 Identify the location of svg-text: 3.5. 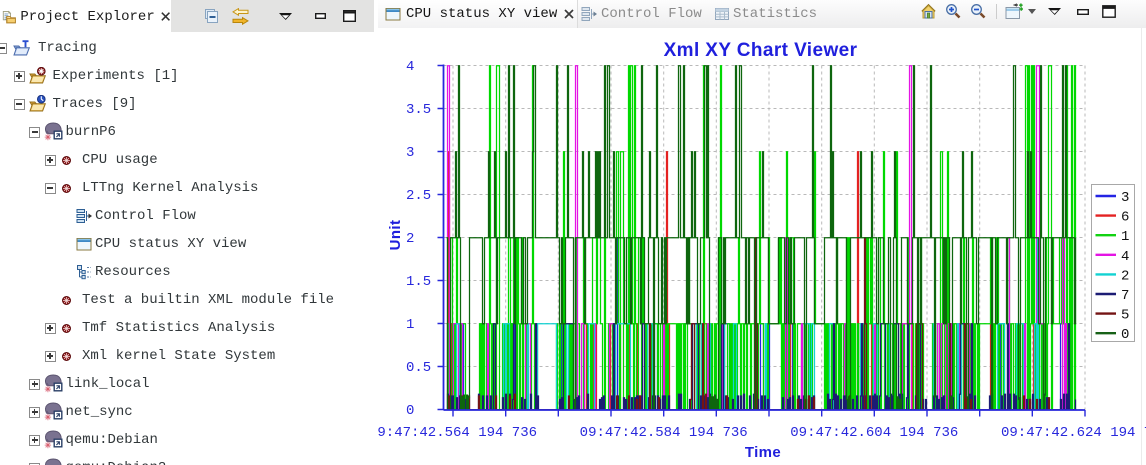
(418, 110).